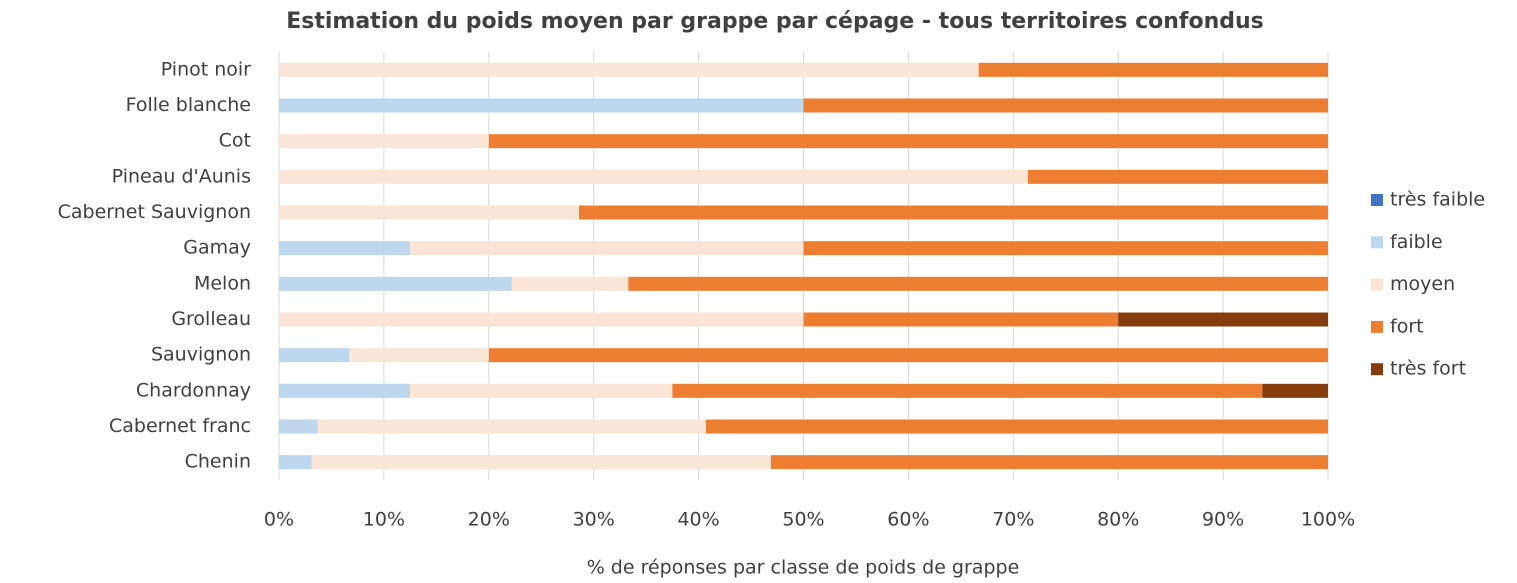 The image size is (1517, 583). What do you see at coordinates (1013, 520) in the screenshot?
I see `x-tick-label: 70%` at bounding box center [1013, 520].